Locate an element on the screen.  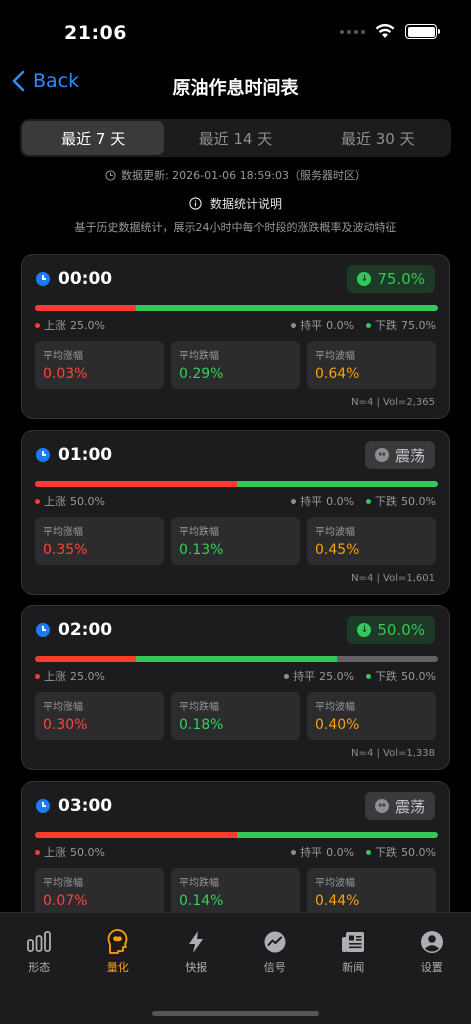
legend-flat: 持平 0.0% is located at coordinates (322, 325).